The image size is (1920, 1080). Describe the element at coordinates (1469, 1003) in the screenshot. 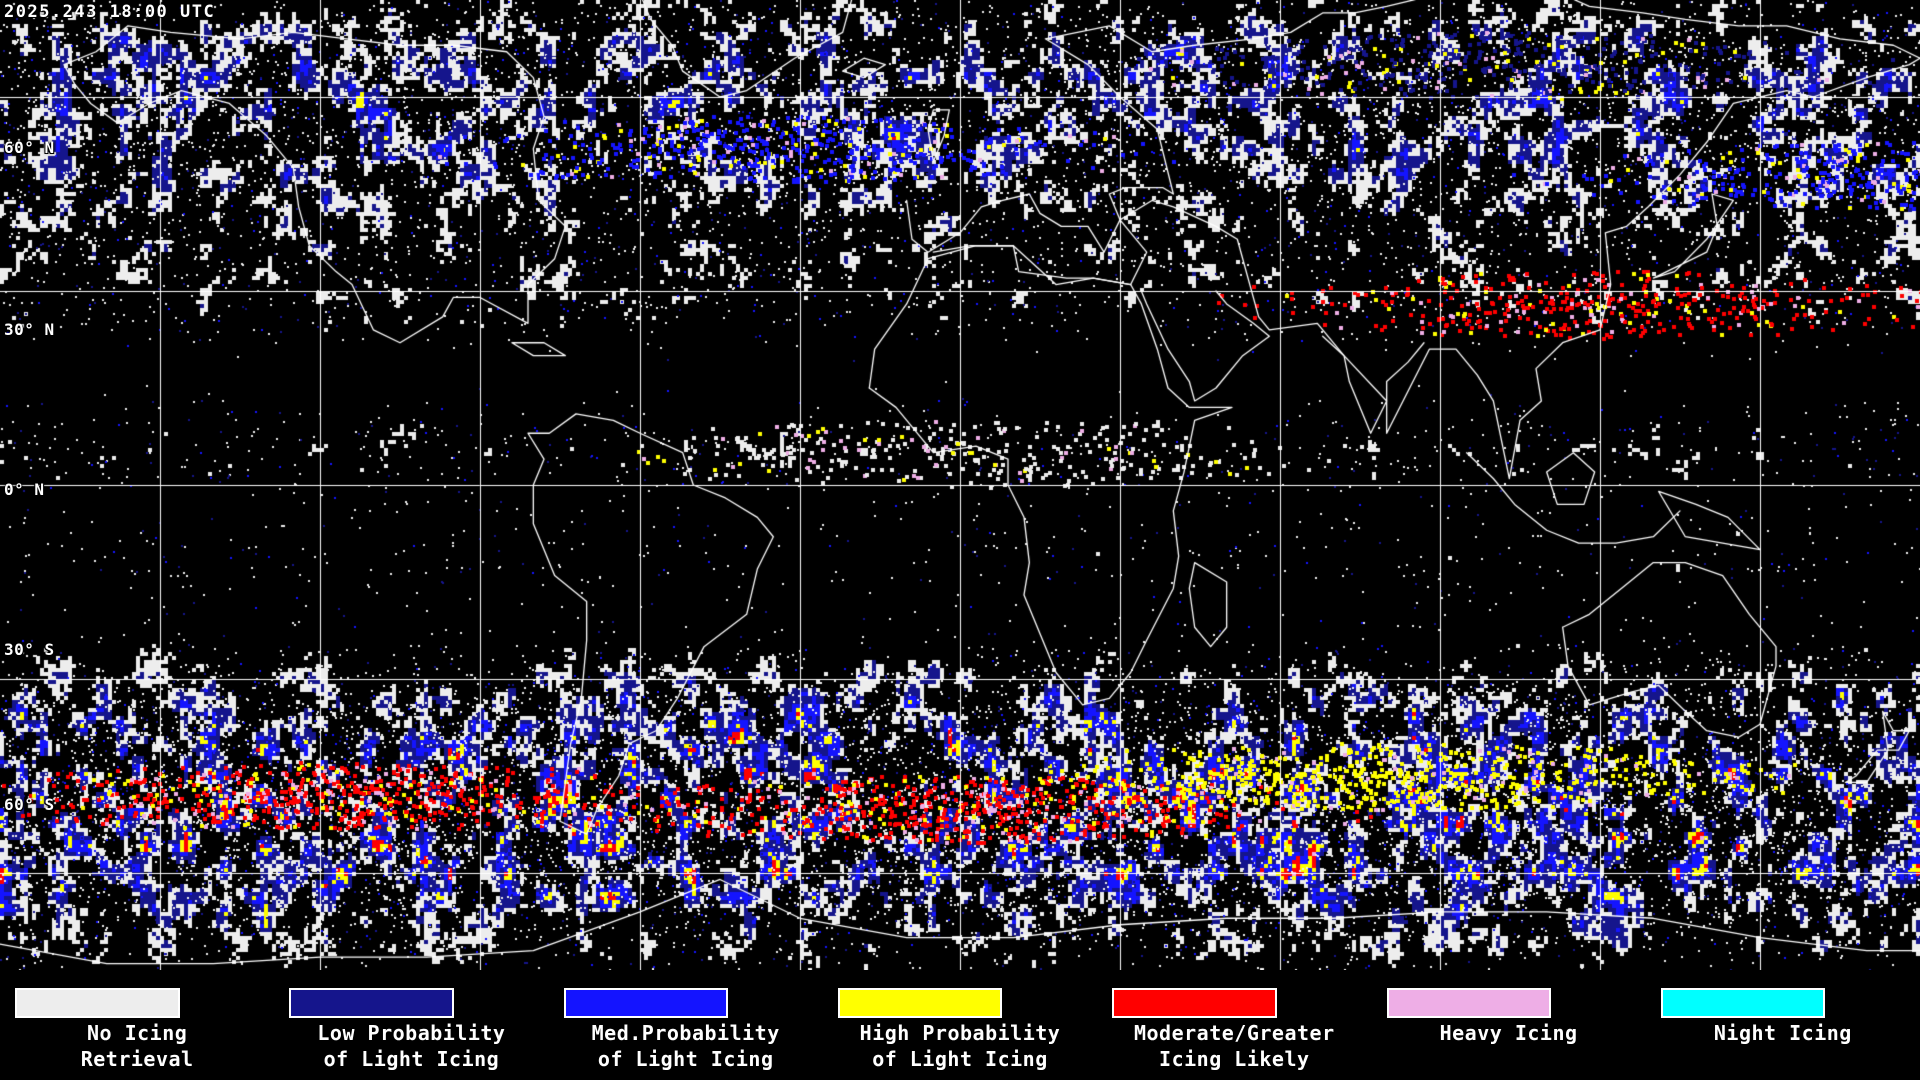

I see `legend-swatch-heavy-icing` at that location.